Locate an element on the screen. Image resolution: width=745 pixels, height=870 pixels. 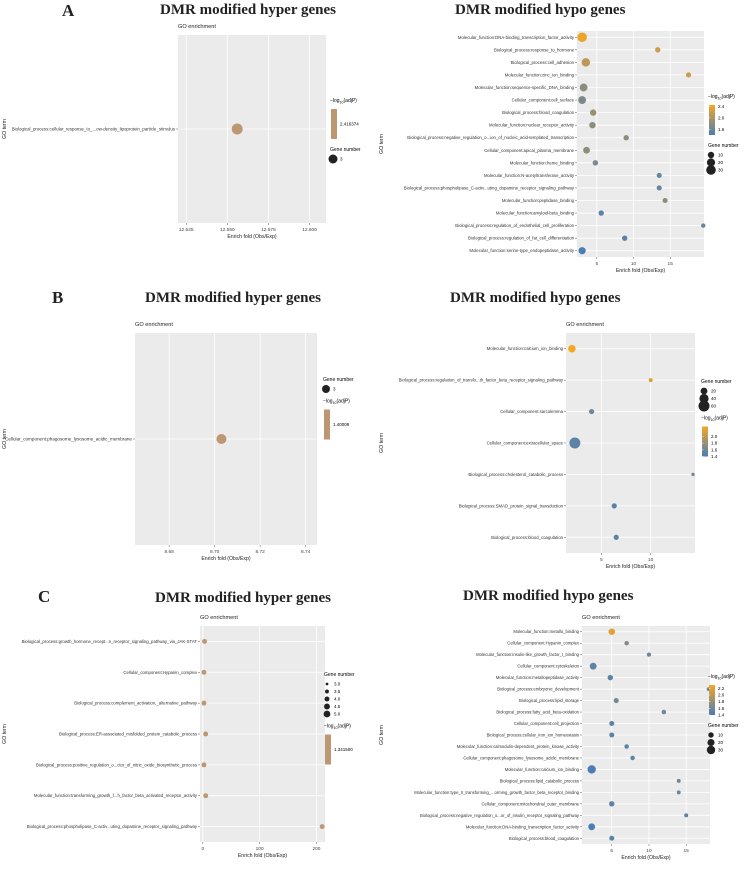
go-term-label: Biological_process:embryonic_development is located at coordinates (538, 689).